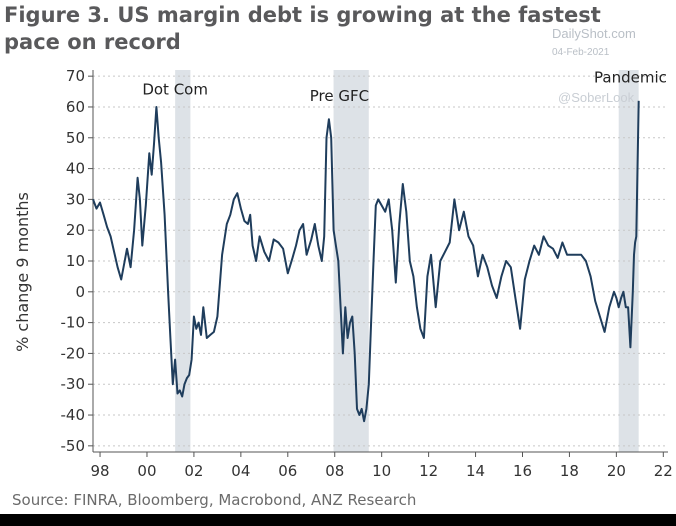 The height and width of the screenshot is (526, 676). Describe the element at coordinates (596, 97) in the screenshot. I see `watermark-handle: @SoberLook` at that location.